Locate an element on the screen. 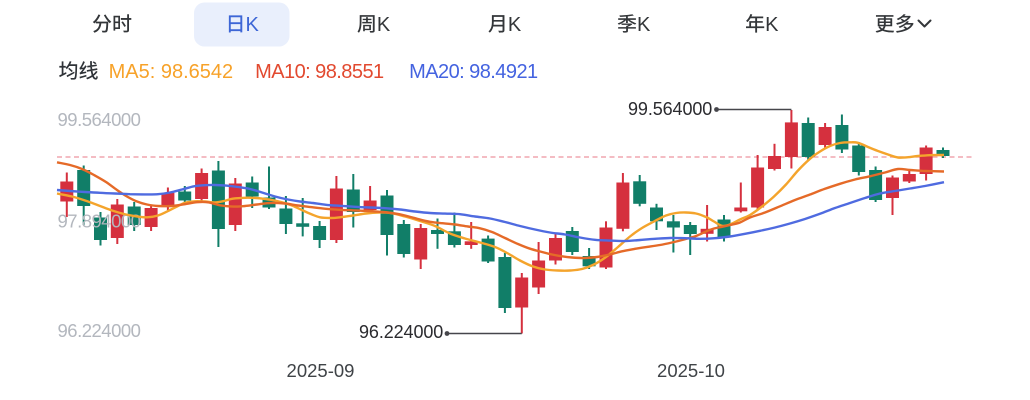 Image resolution: width=1030 pixels, height=400 pixels. svg-text: 97.894000 is located at coordinates (99, 221).